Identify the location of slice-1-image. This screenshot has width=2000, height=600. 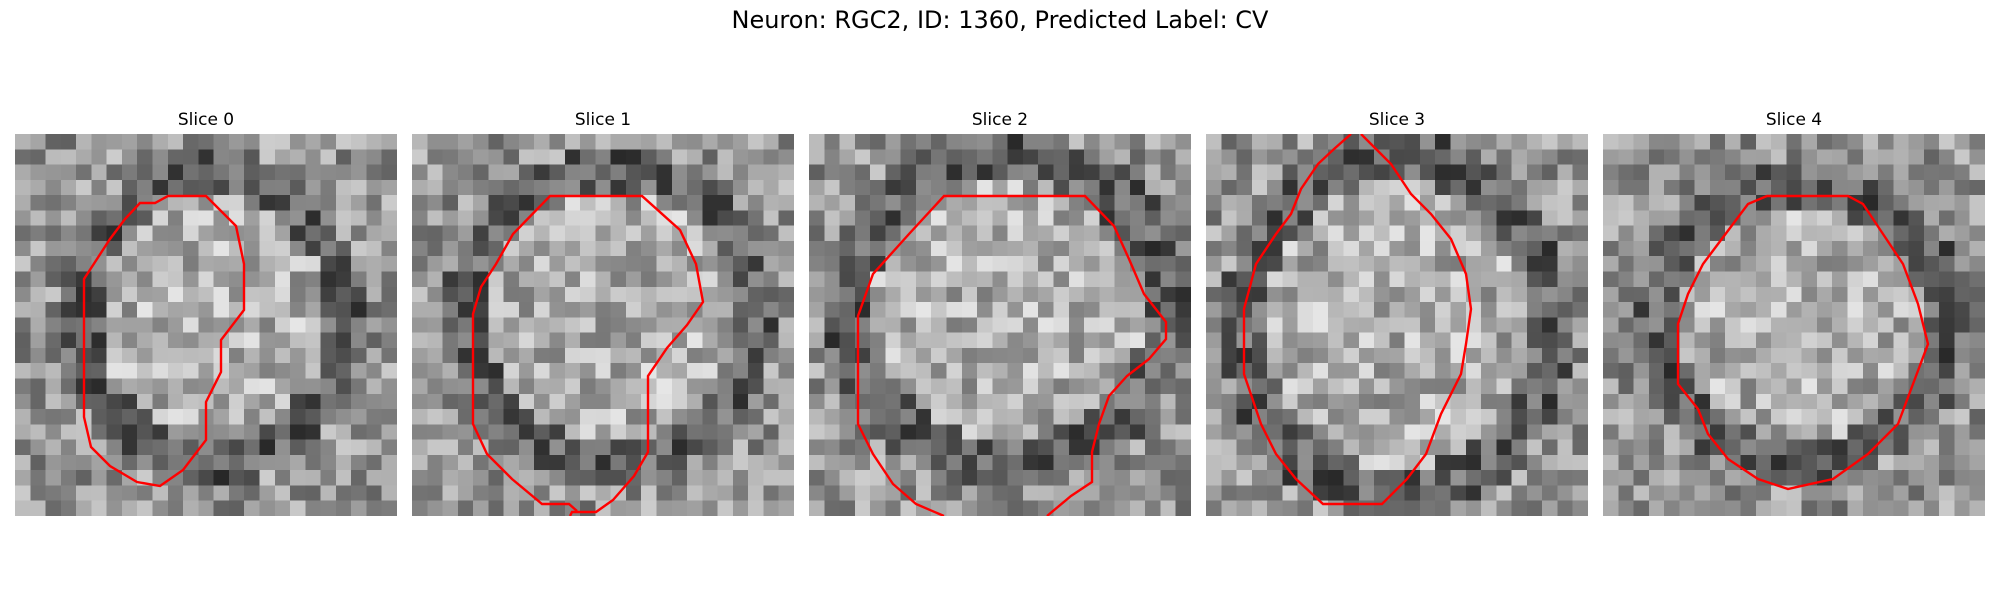
(603, 325).